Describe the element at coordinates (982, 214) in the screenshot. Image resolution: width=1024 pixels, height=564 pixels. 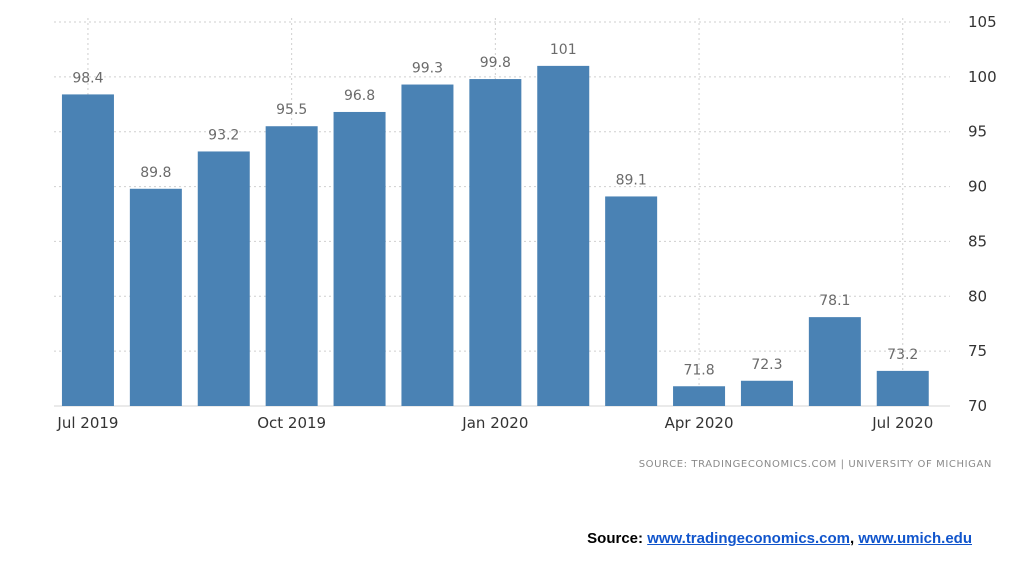
I see `y-axis: 70 75 80 85 90 95 100 105` at that location.